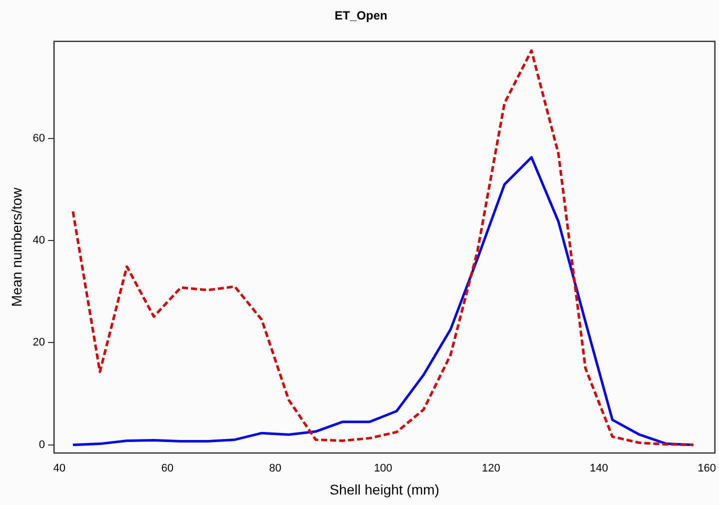 Image resolution: width=719 pixels, height=505 pixels. Describe the element at coordinates (39, 138) in the screenshot. I see `y-tick-label: 60` at that location.